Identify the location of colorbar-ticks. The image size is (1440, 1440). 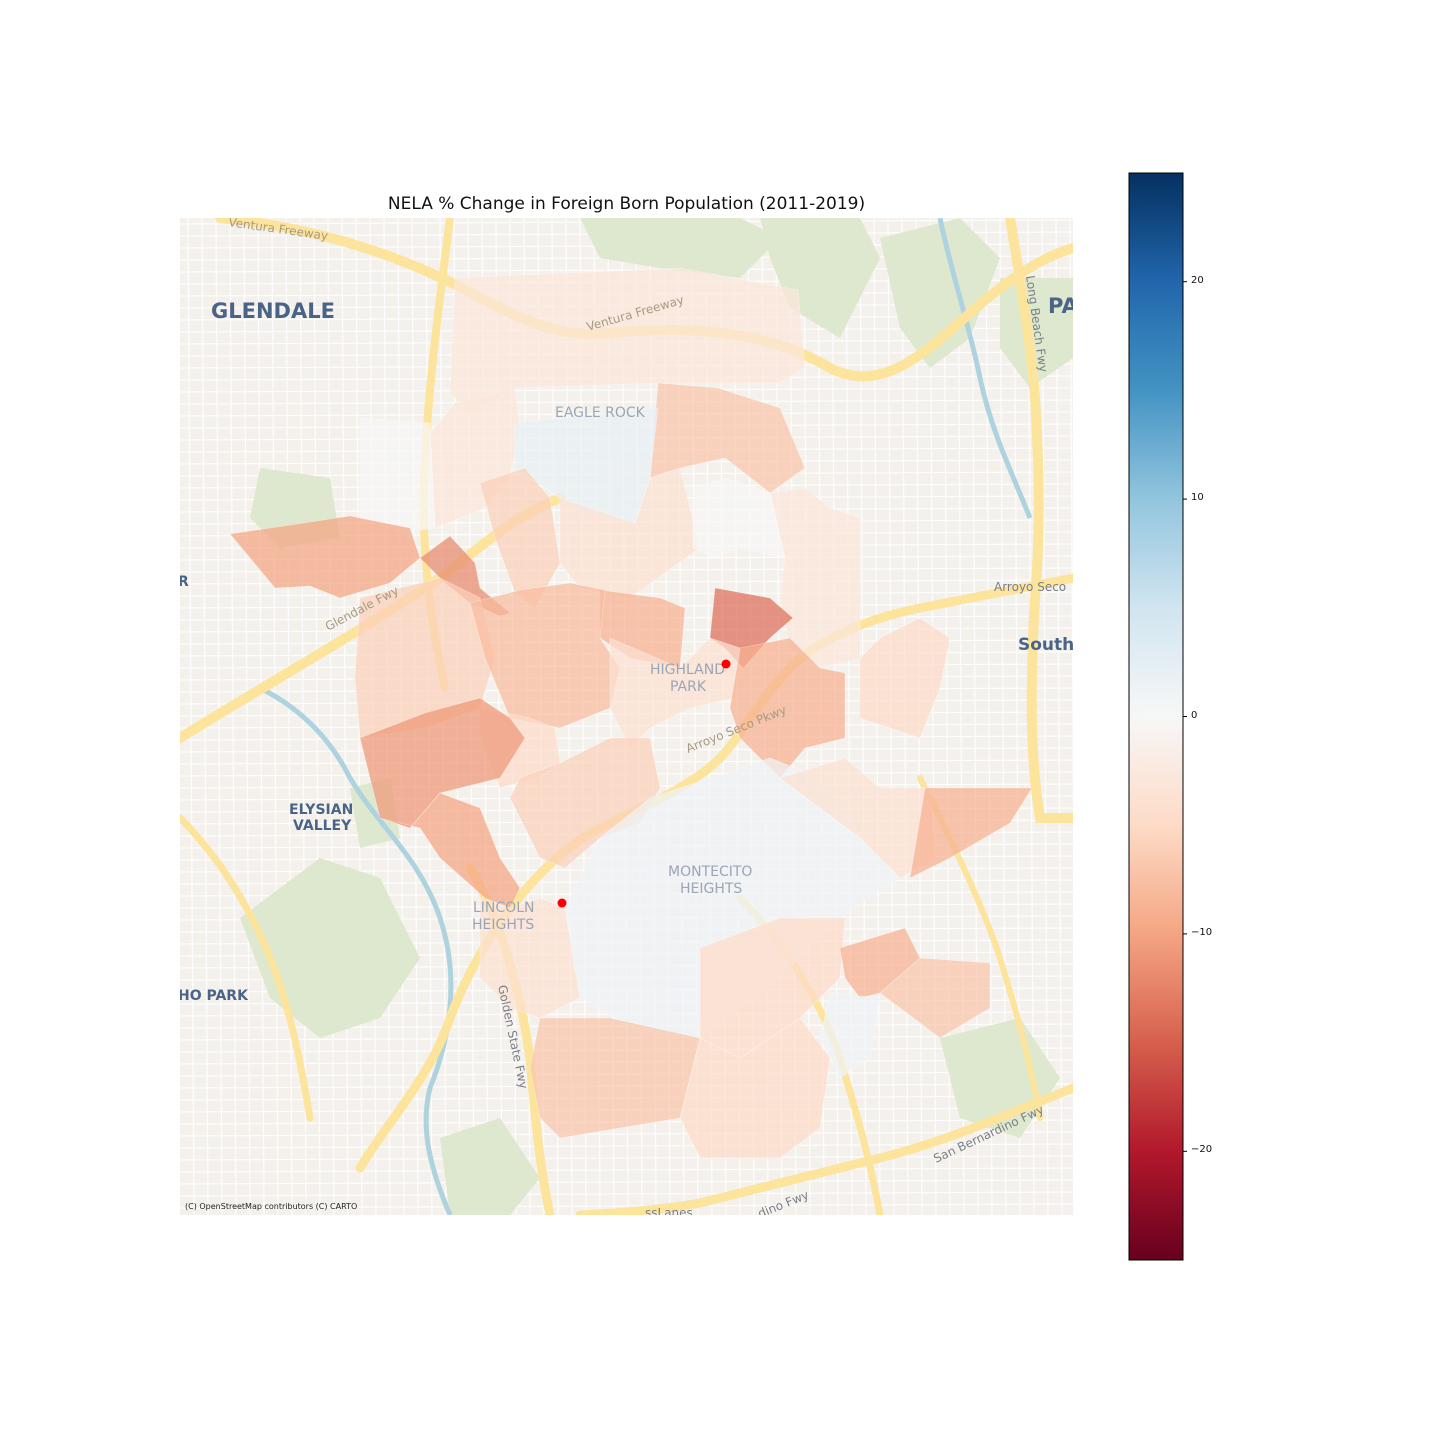
(1185, 716).